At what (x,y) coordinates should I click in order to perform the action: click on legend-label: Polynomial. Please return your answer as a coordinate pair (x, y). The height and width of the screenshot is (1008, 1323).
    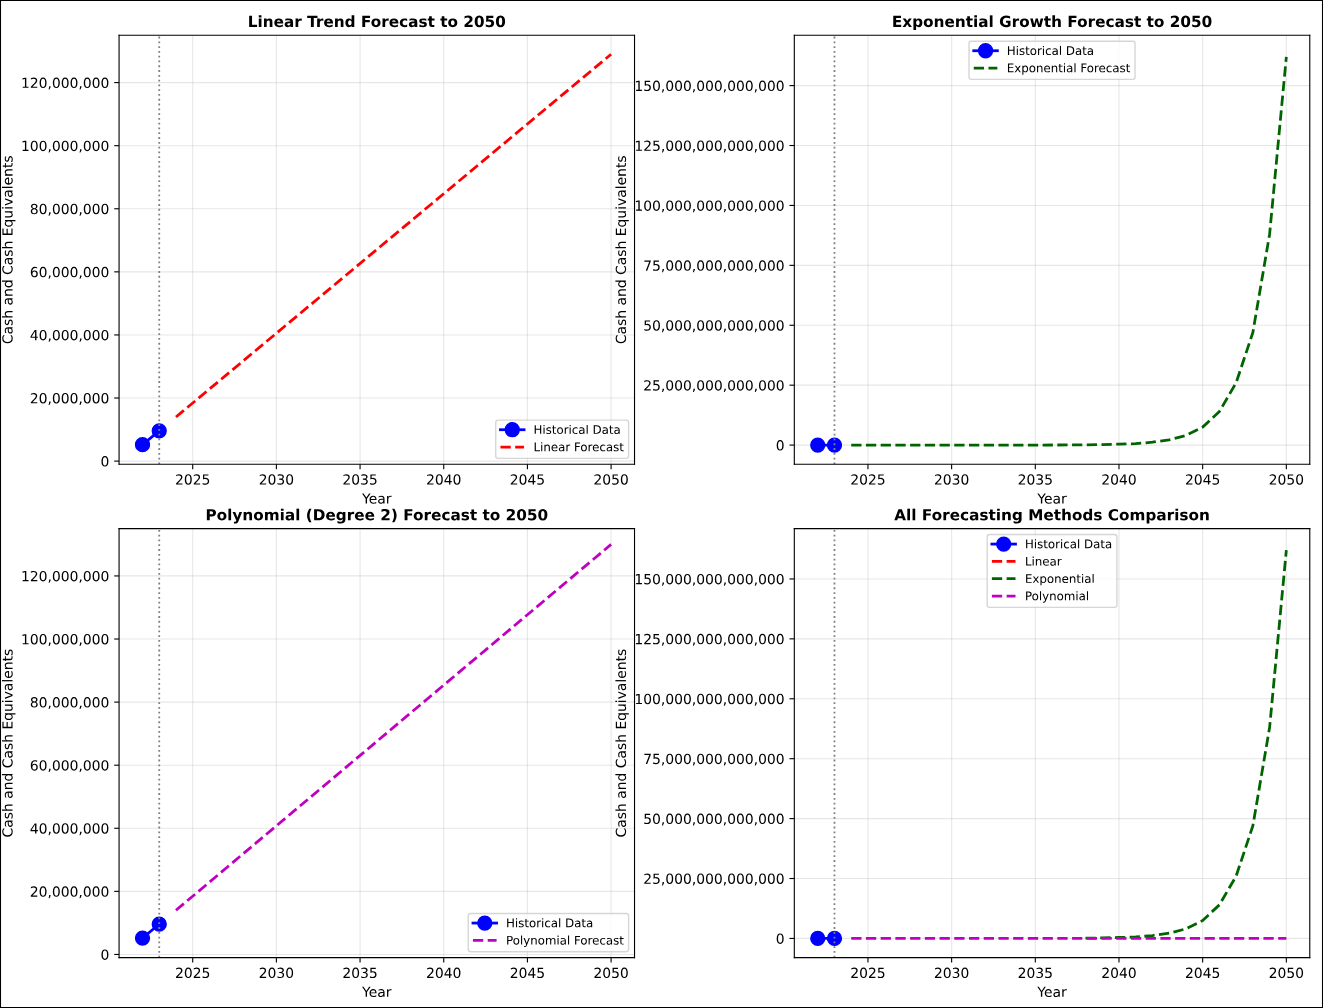
    Looking at the image, I should click on (1057, 597).